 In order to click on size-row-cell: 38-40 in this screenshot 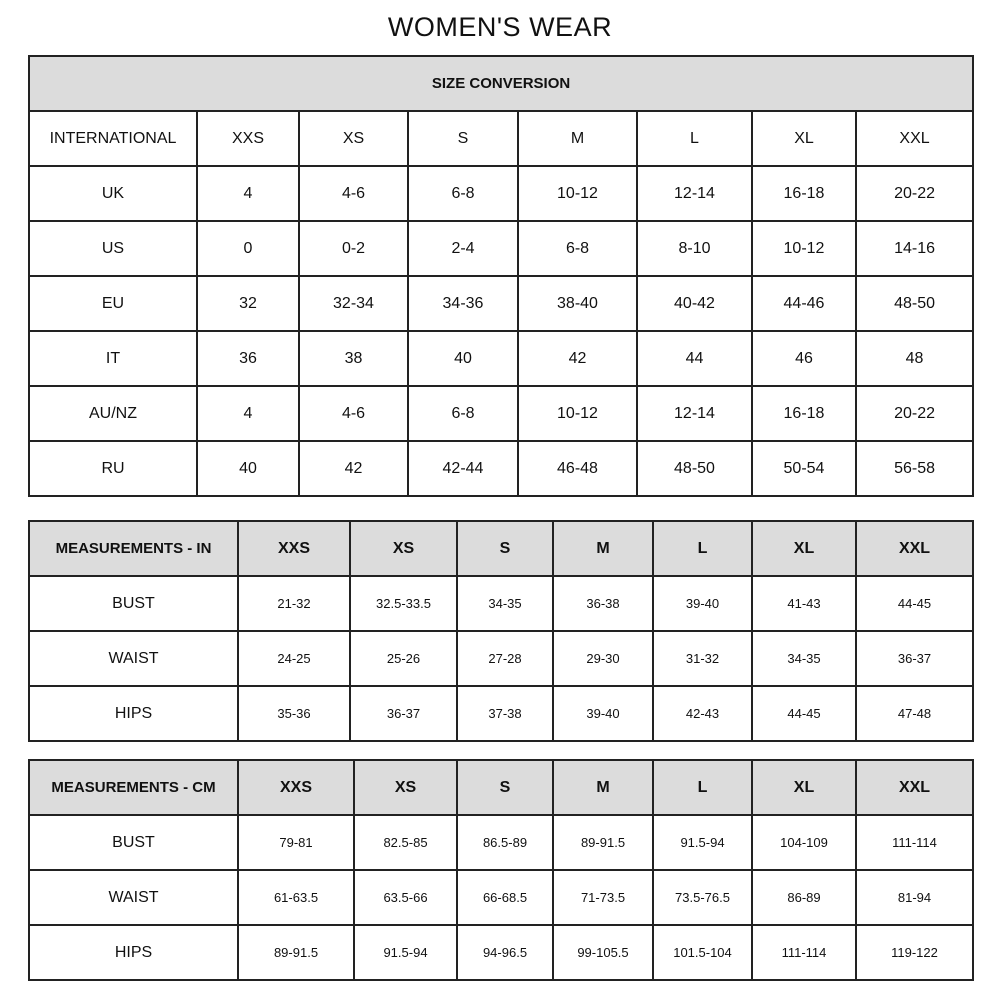, I will do `click(577, 303)`.